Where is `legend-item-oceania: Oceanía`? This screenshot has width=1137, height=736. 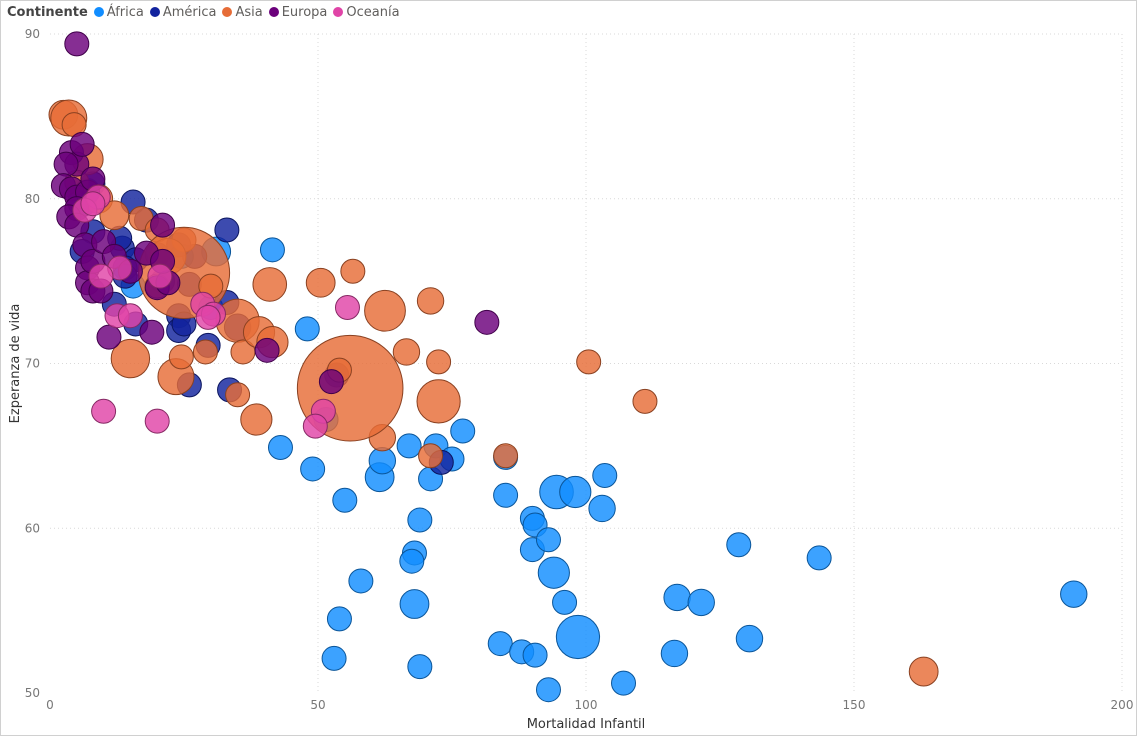 legend-item-oceania: Oceanía is located at coordinates (366, 12).